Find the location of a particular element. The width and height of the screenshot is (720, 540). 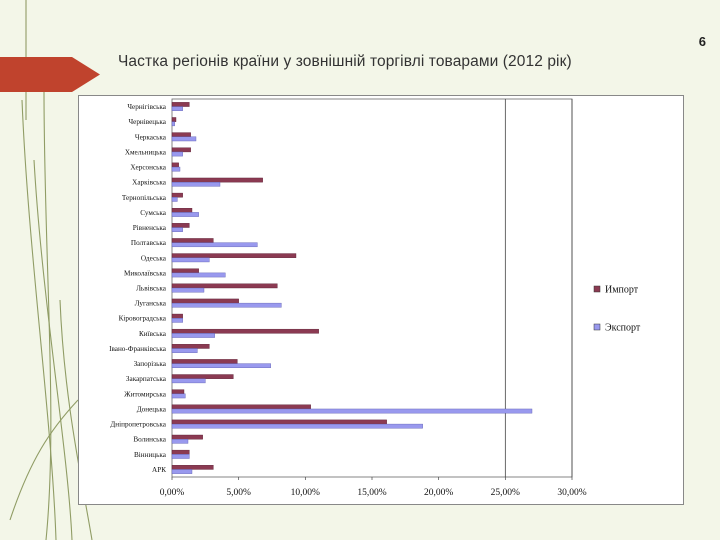

legend-label-export: Экспорт is located at coordinates (623, 328).